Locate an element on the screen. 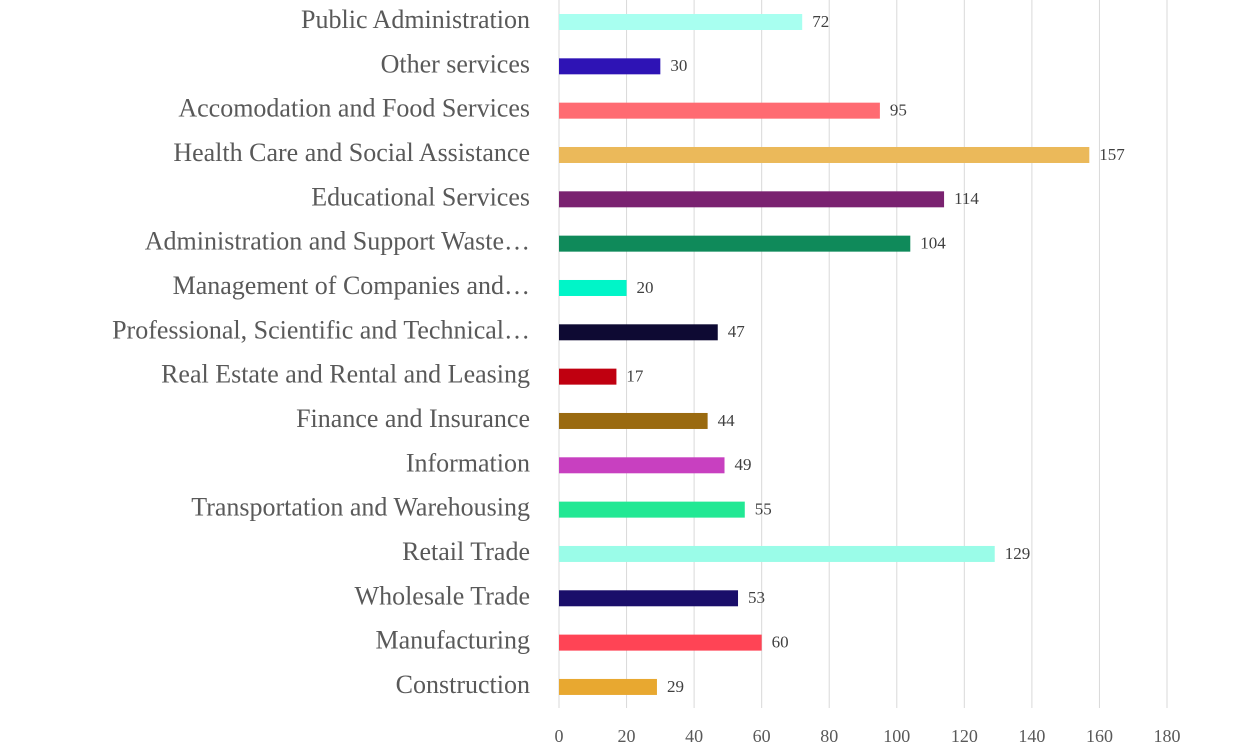 The width and height of the screenshot is (1234, 748). value-label: 60 is located at coordinates (780, 642).